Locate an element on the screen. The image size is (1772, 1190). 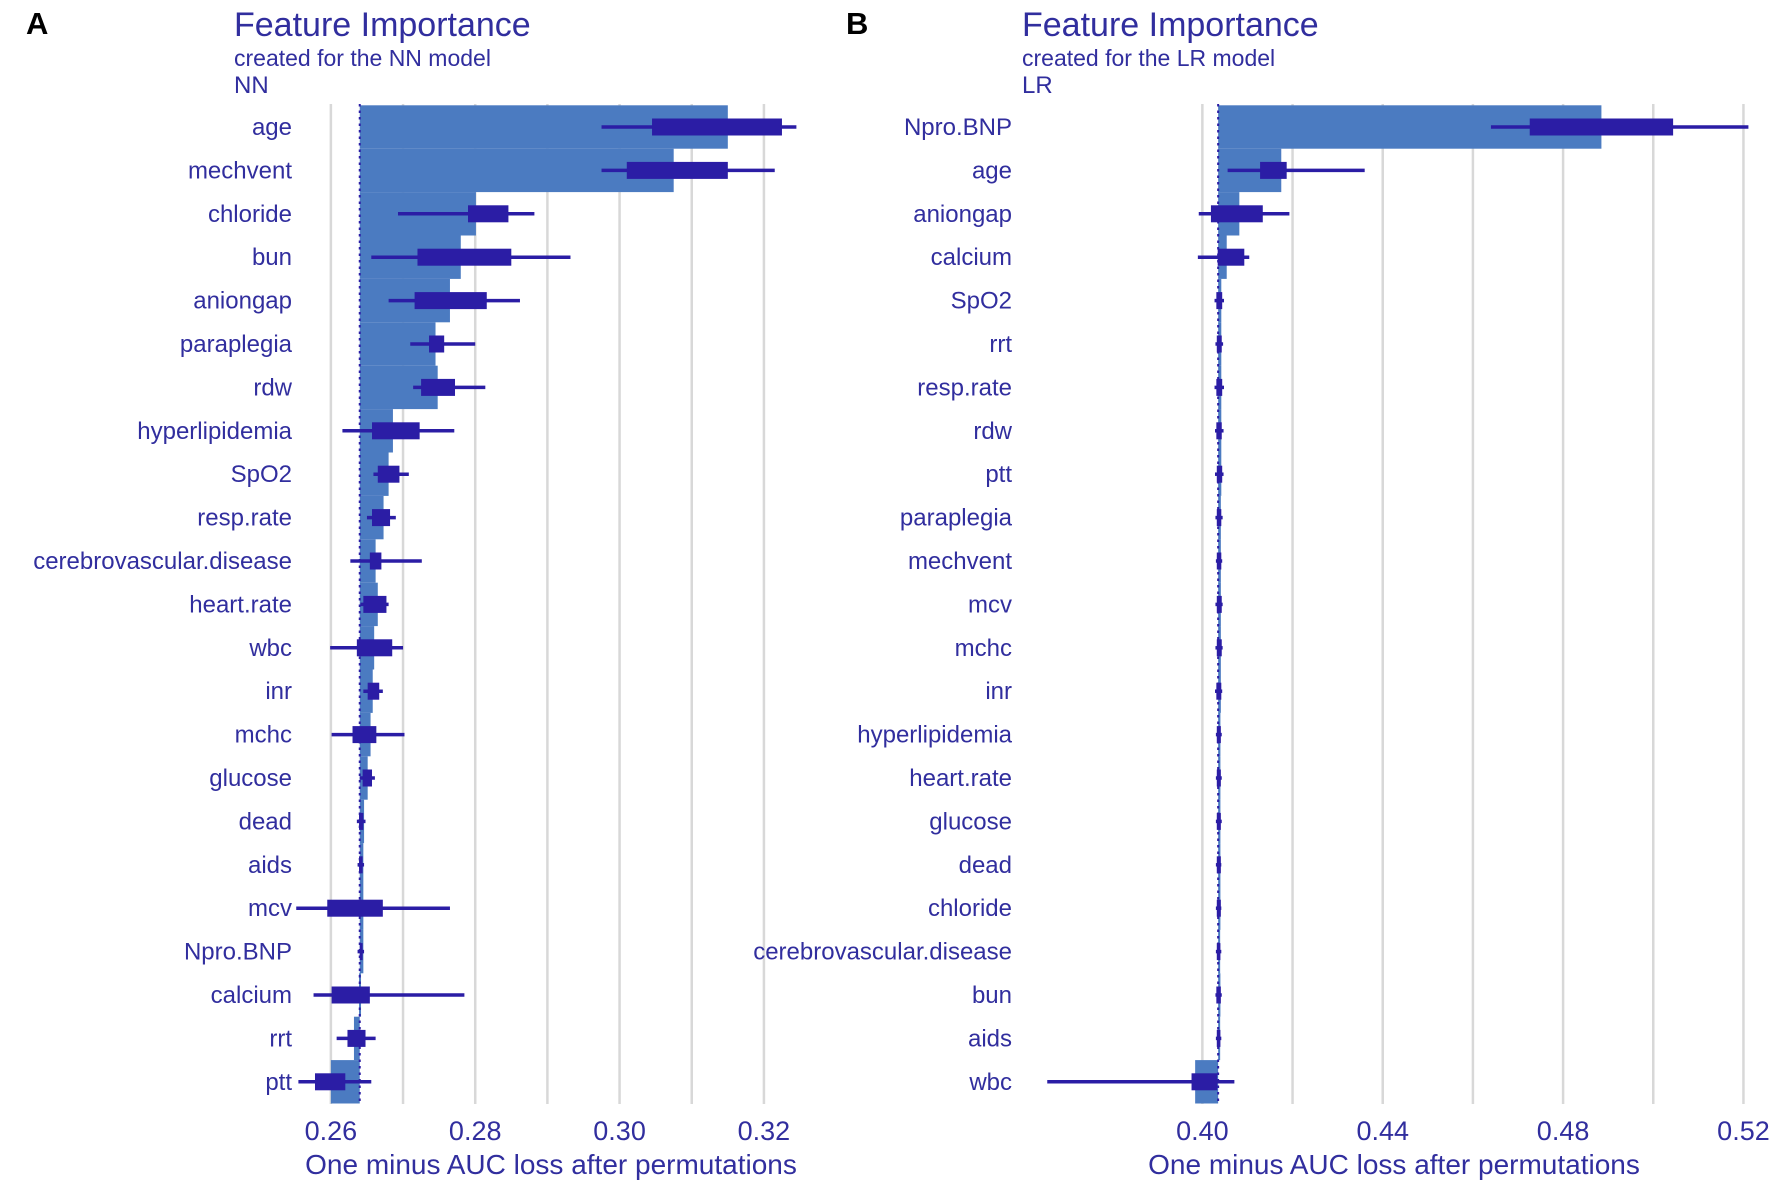
x-tick-label: 0.26 is located at coordinates (331, 1131).